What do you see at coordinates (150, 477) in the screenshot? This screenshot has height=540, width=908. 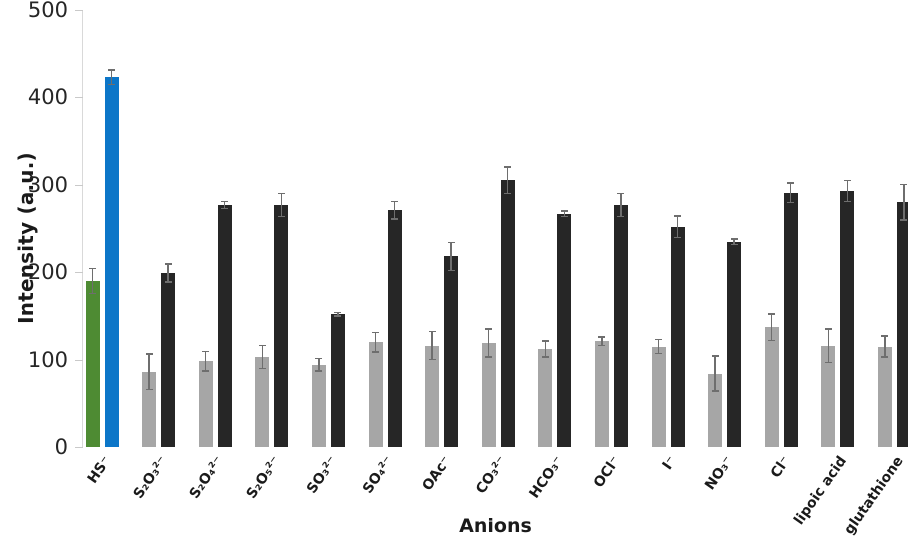 I see `x-tick-label: S₂O₃²⁻` at bounding box center [150, 477].